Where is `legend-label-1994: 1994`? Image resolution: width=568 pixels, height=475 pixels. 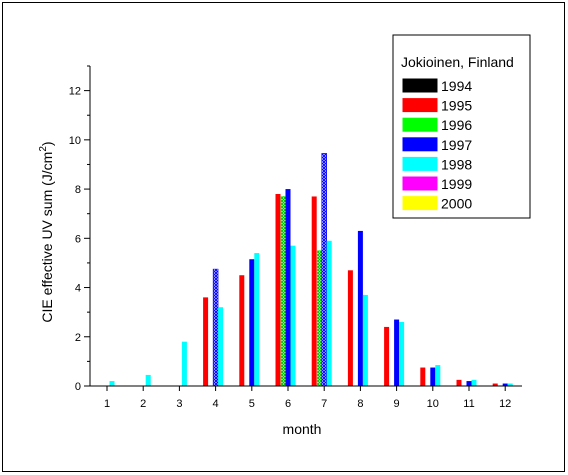 legend-label-1994: 1994 is located at coordinates (456, 86).